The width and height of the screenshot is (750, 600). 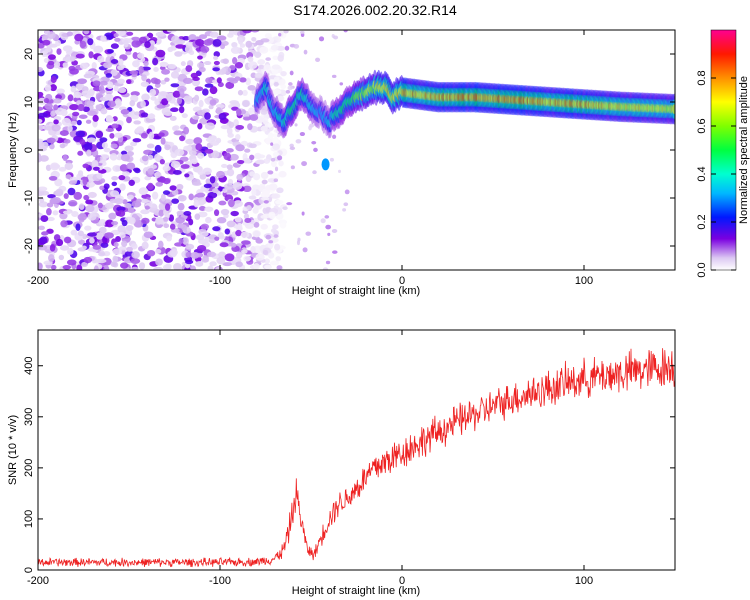 What do you see at coordinates (702, 125) in the screenshot?
I see `colorbar-tick-label: 0.6` at bounding box center [702, 125].